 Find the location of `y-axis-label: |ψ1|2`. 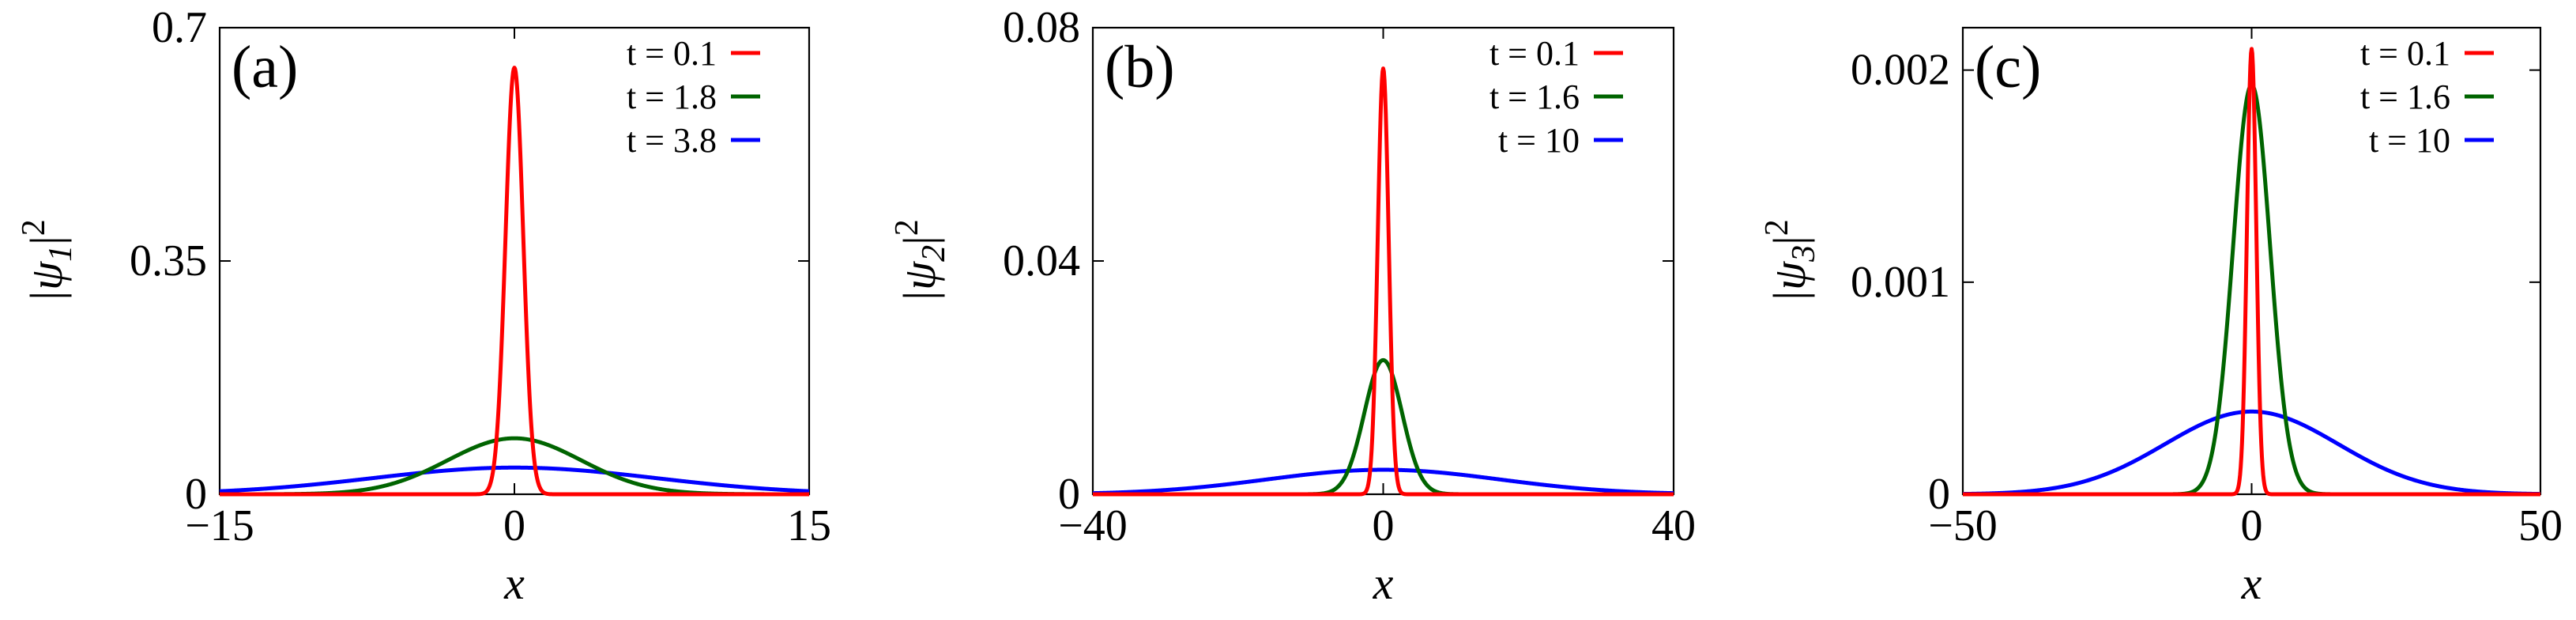

y-axis-label: |ψ1|2 is located at coordinates (47, 261).